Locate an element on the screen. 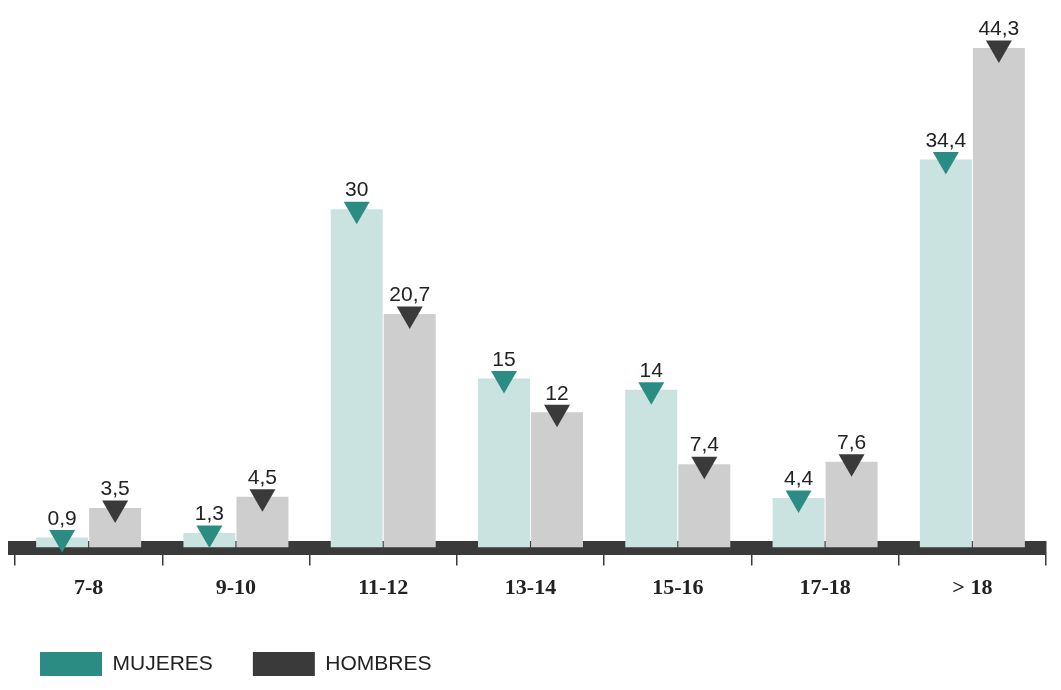  legend-label: MUJERES is located at coordinates (162, 662).